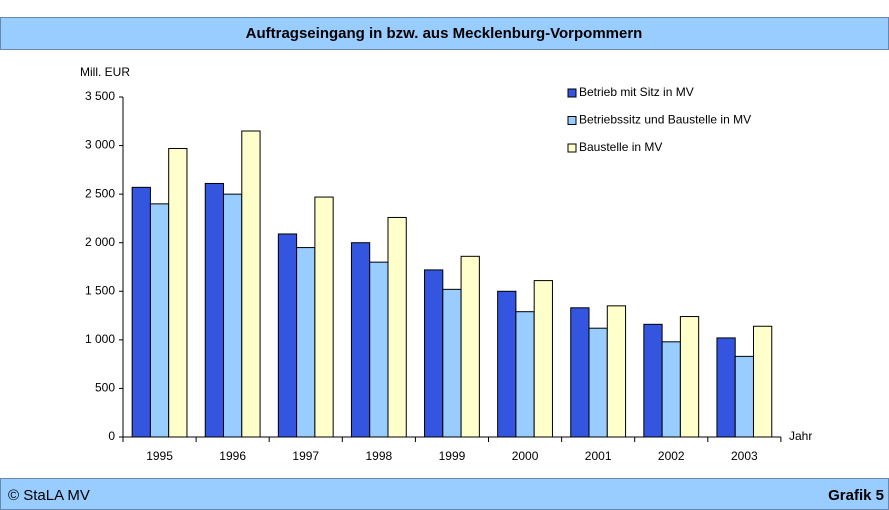 The width and height of the screenshot is (889, 510). I want to click on x-tick-label: 1999, so click(452, 456).